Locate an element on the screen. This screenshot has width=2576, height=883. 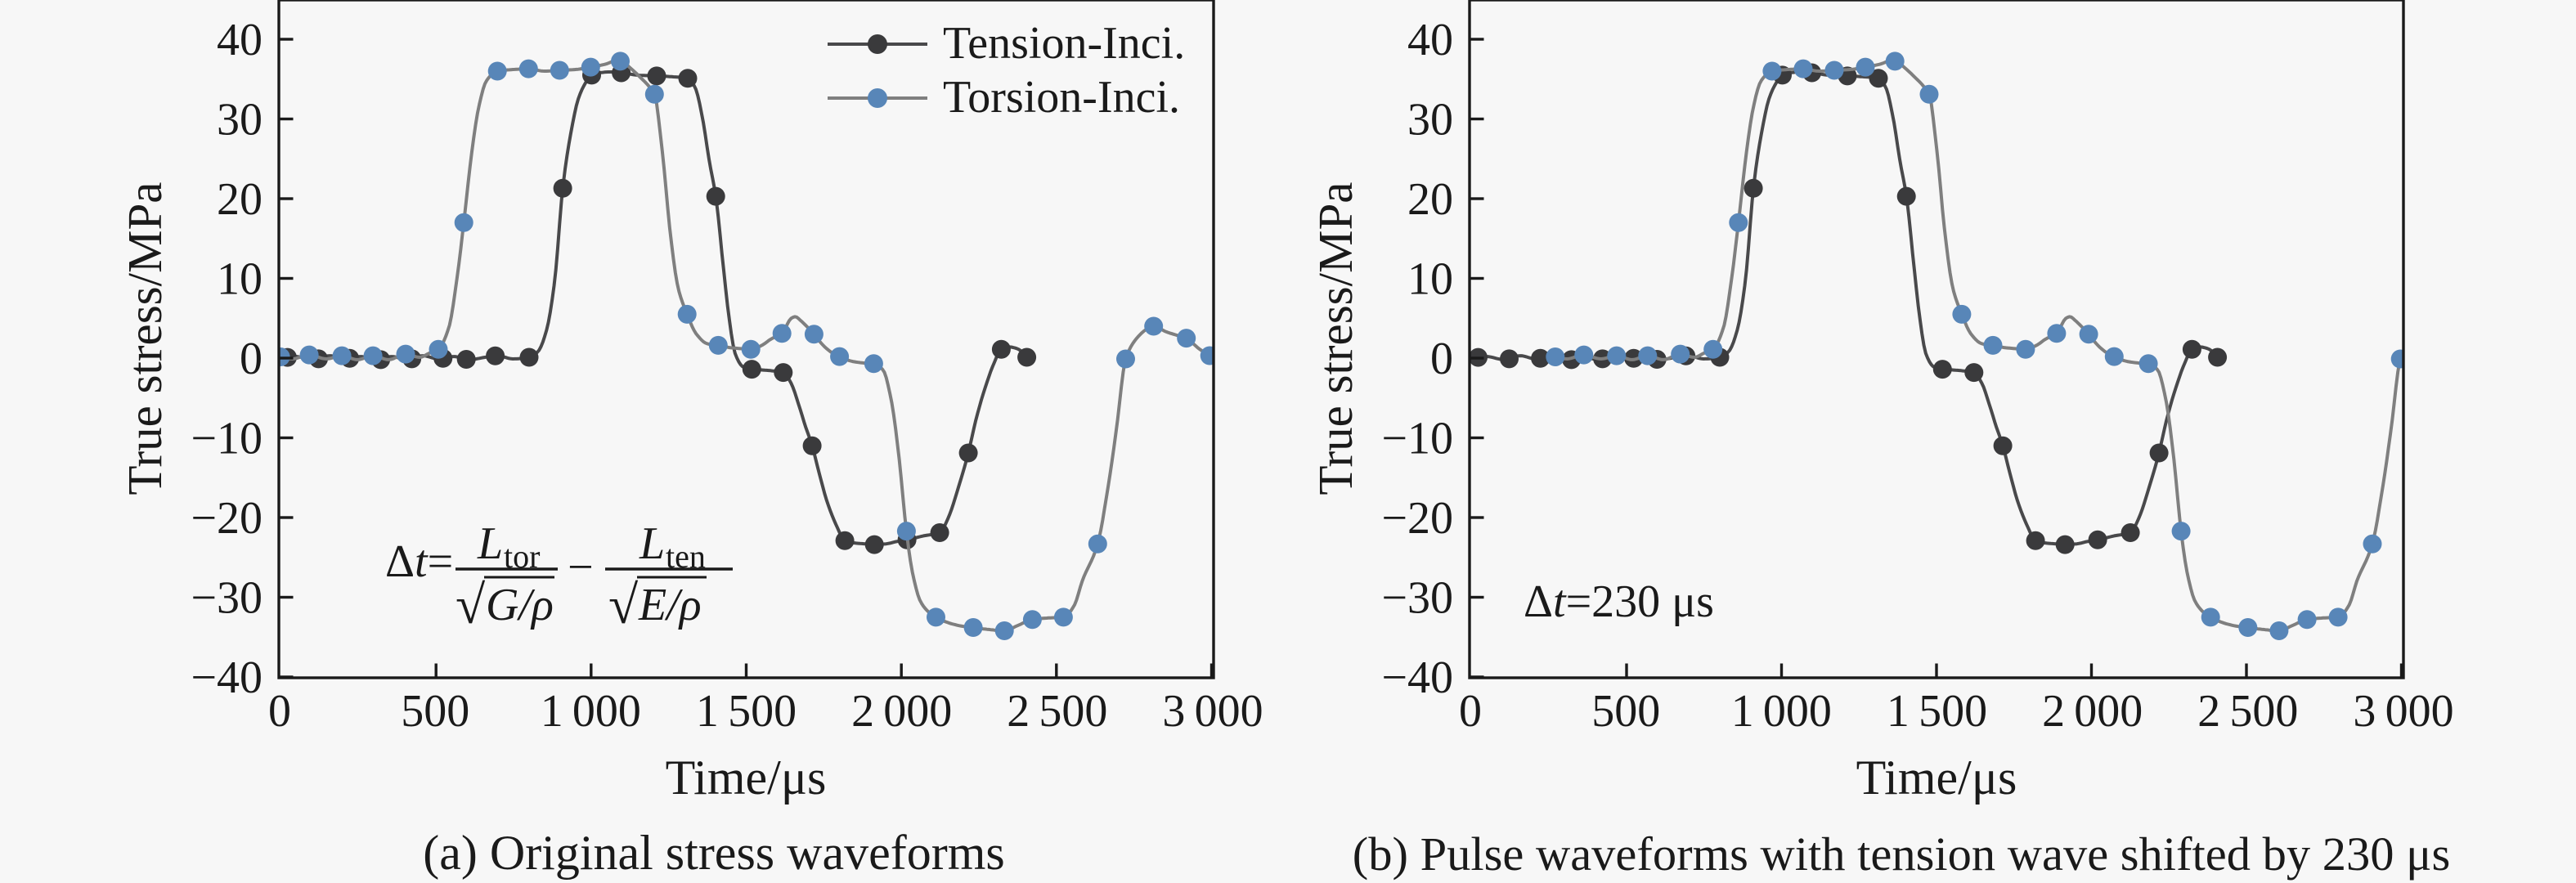
svg-text: Tension-Inci. is located at coordinates (1064, 43).